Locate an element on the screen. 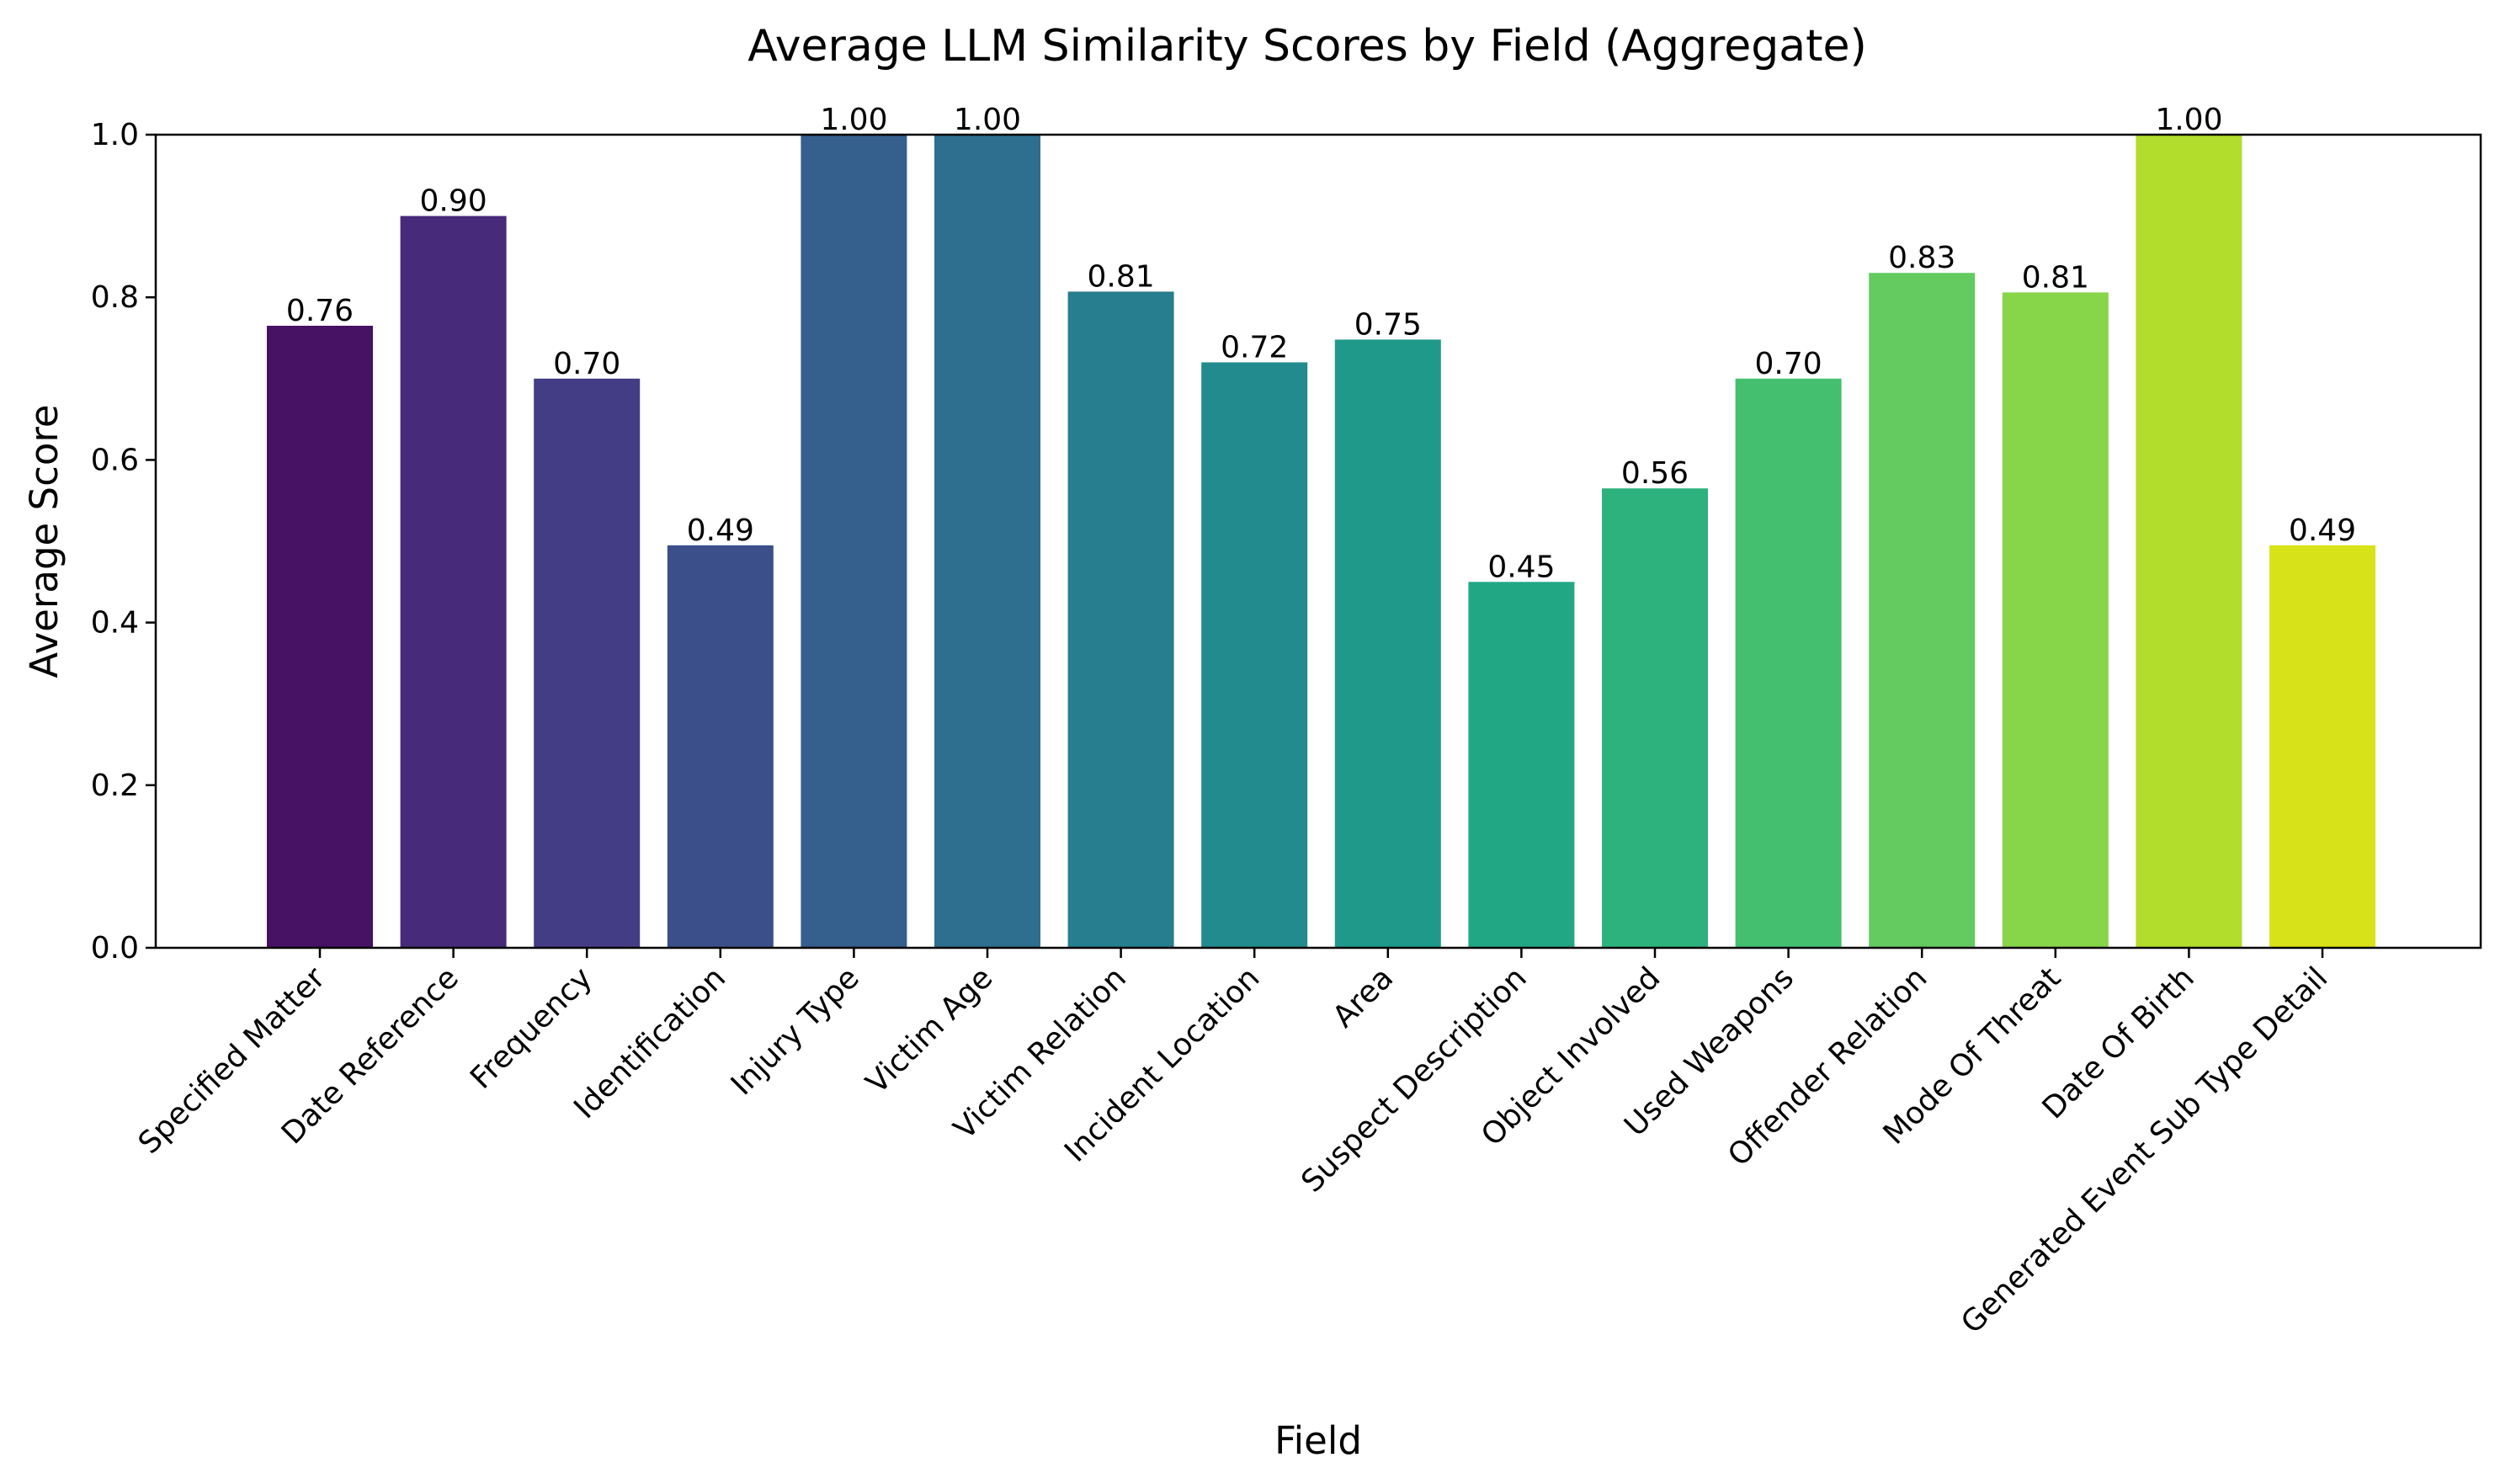  bar-value-label: 0.72 is located at coordinates (1254, 347).